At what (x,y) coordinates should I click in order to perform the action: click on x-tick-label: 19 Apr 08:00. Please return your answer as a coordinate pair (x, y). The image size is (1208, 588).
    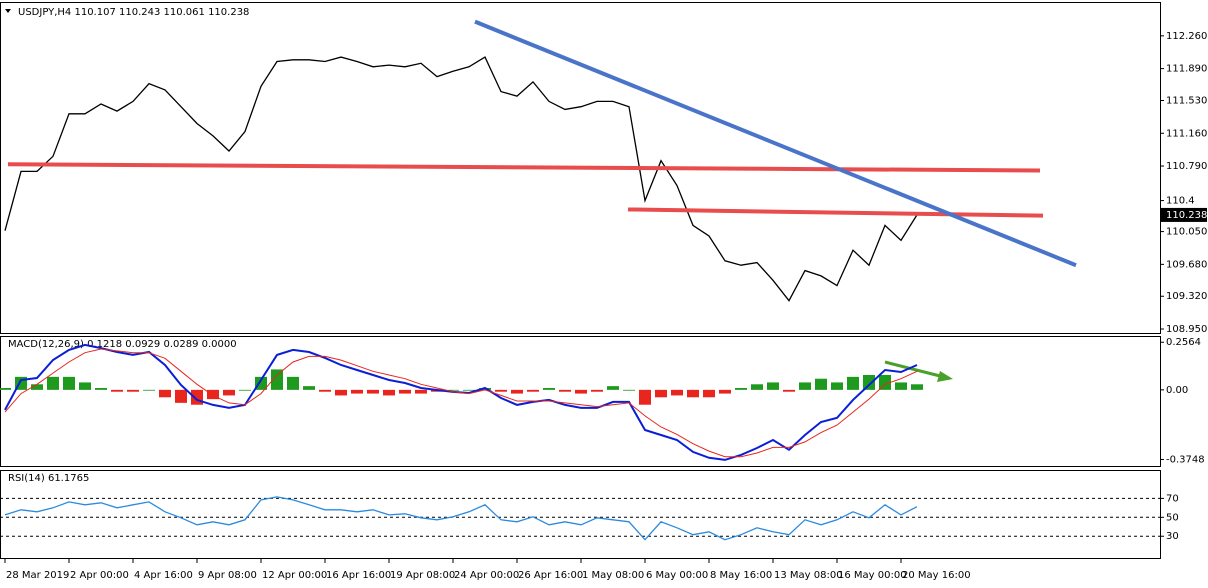
    Looking at the image, I should click on (422, 575).